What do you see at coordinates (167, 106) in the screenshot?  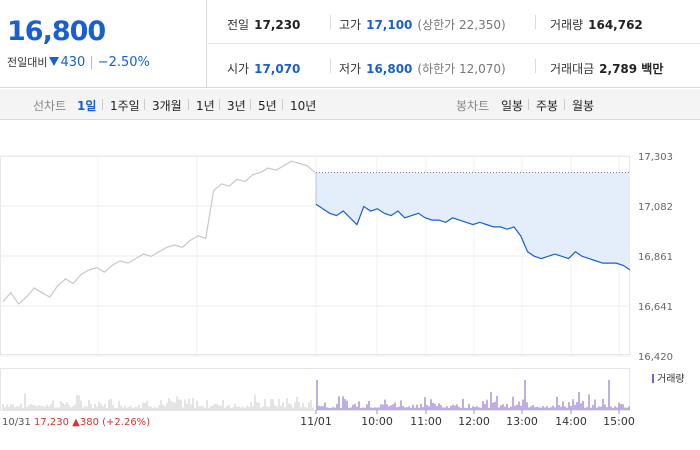 I see `tab-3months: 3개월` at bounding box center [167, 106].